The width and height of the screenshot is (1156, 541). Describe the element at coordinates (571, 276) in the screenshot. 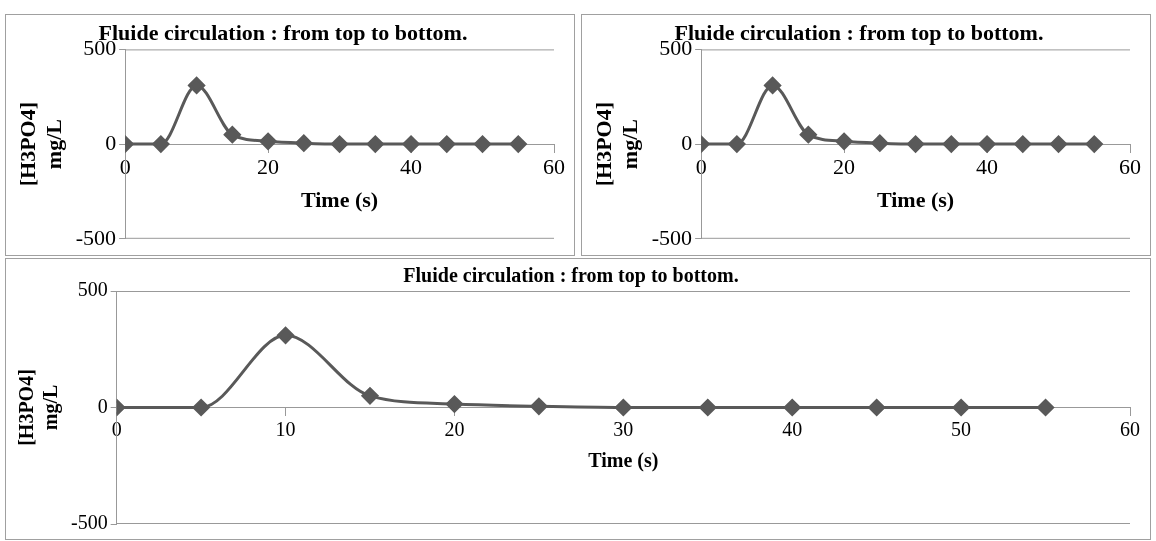

I see `chart-title: Fluide circulation : from top to bottom.` at that location.